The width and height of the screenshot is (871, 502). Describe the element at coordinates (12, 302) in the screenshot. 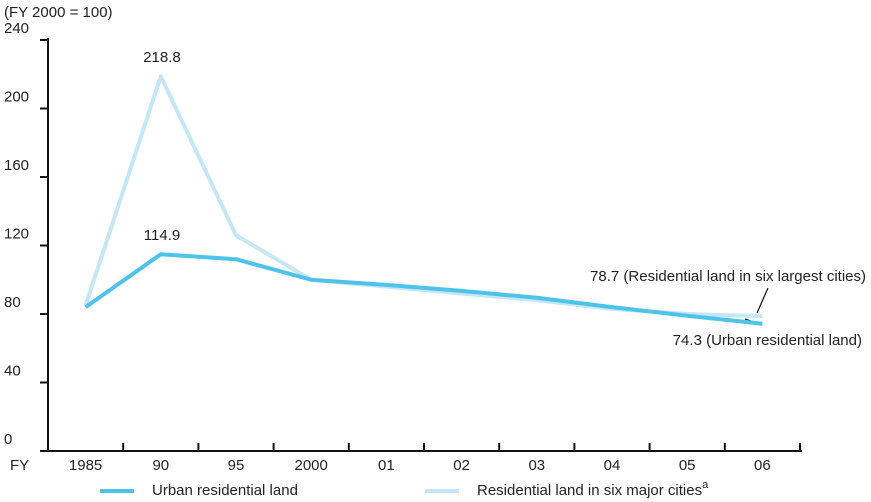

I see `y-tick-label: 80` at that location.